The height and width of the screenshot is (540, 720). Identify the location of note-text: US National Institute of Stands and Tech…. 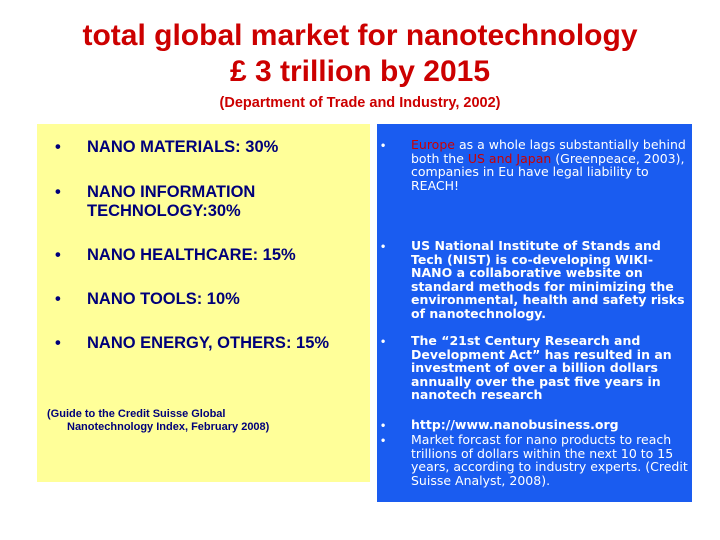
(548, 279).